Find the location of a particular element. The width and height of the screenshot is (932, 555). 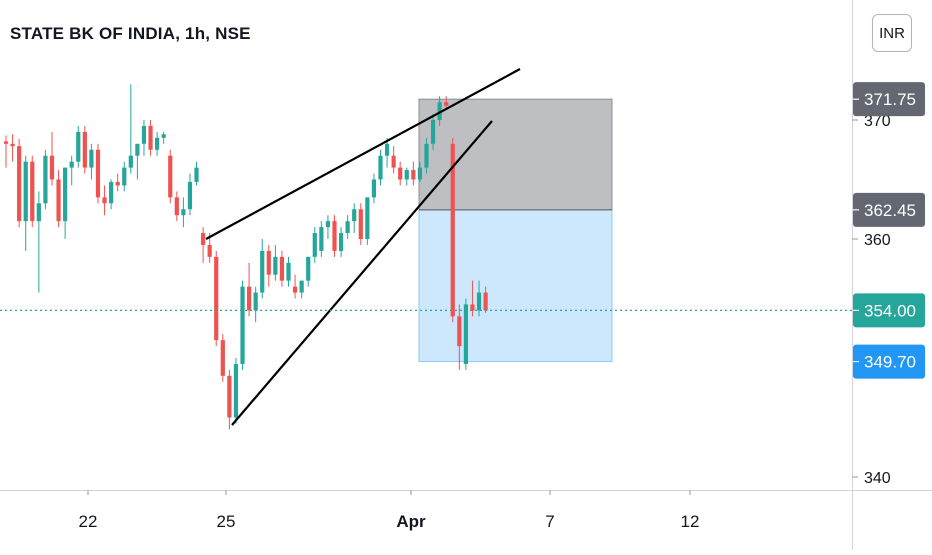

price-tick-label: 360 is located at coordinates (877, 240).